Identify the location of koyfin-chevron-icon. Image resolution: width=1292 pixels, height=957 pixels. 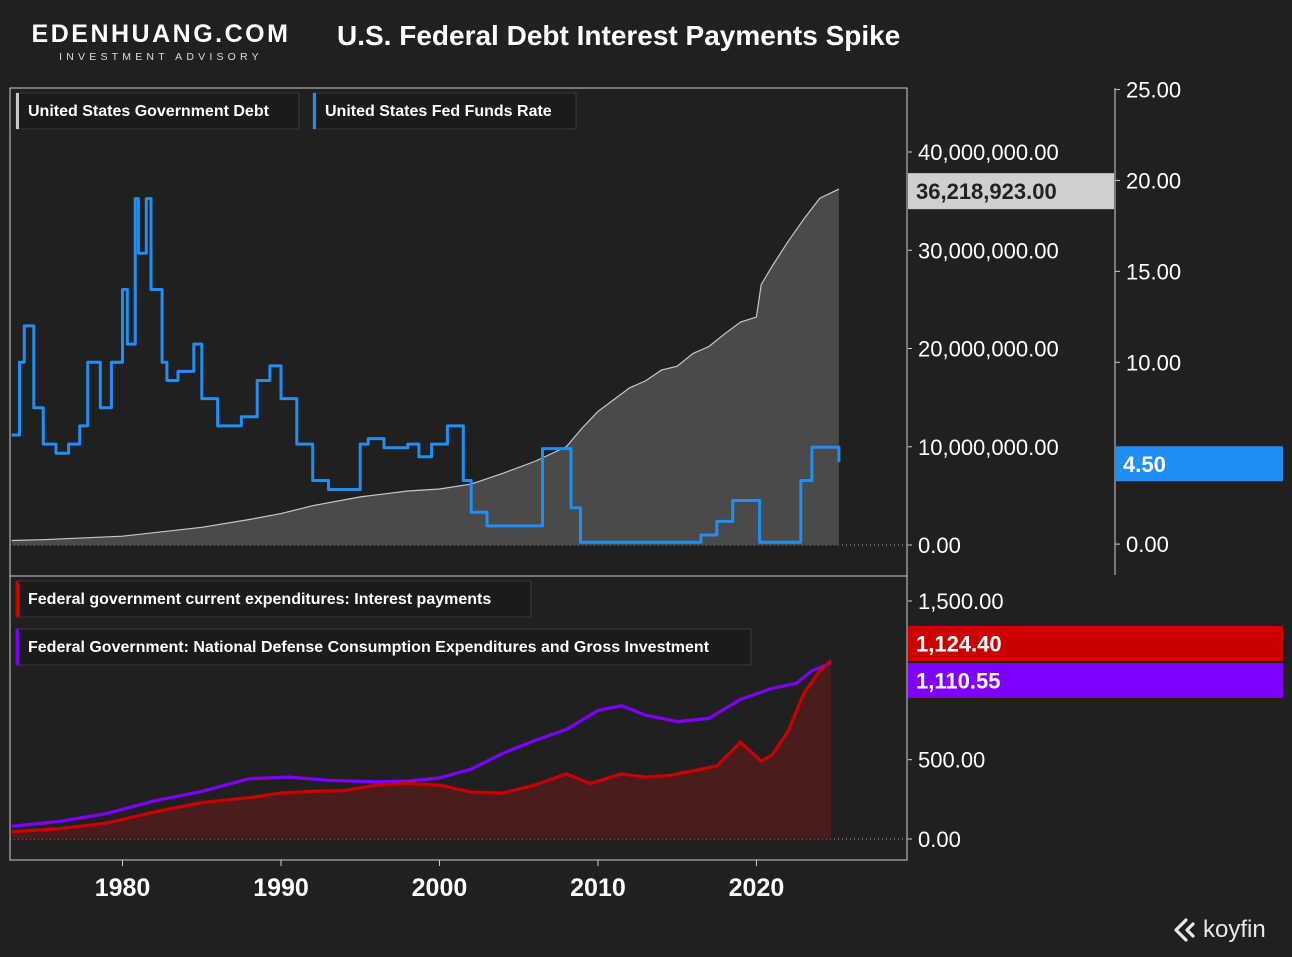
(1184, 930).